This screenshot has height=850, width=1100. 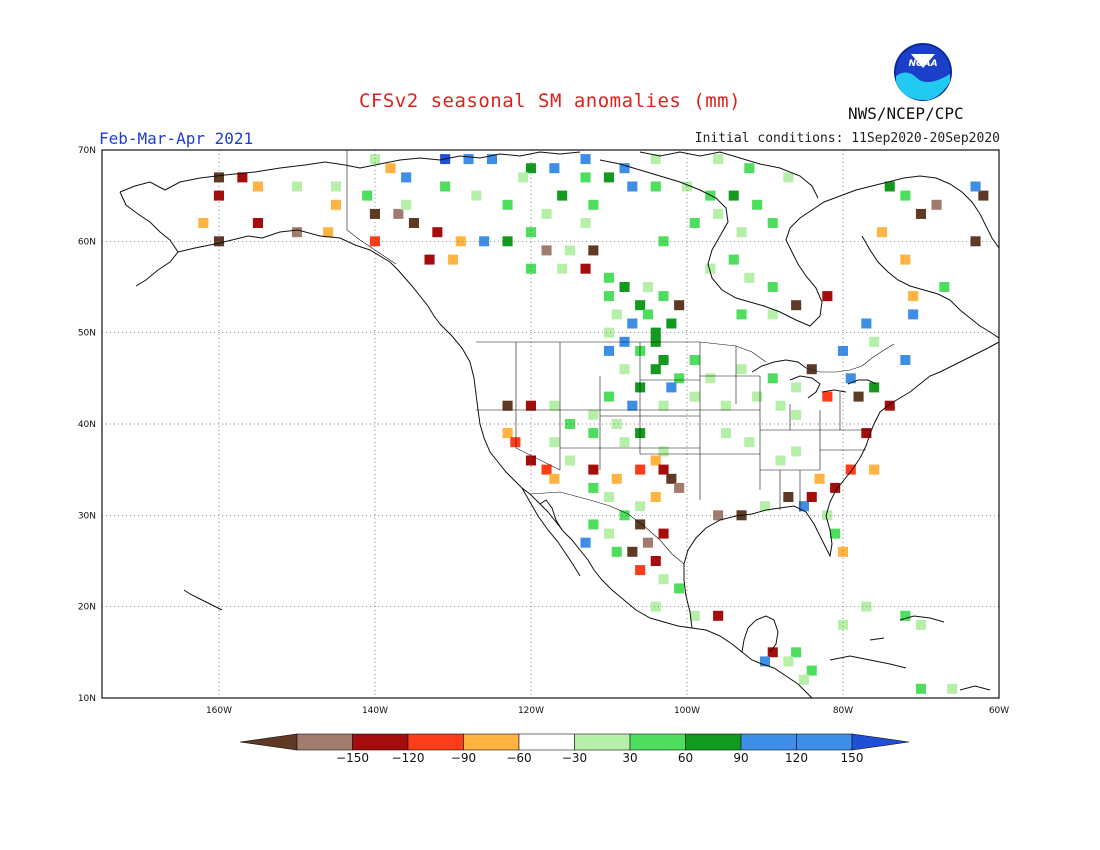 What do you see at coordinates (371, 207) in the screenshot?
I see `border-alaska-canada` at bounding box center [371, 207].